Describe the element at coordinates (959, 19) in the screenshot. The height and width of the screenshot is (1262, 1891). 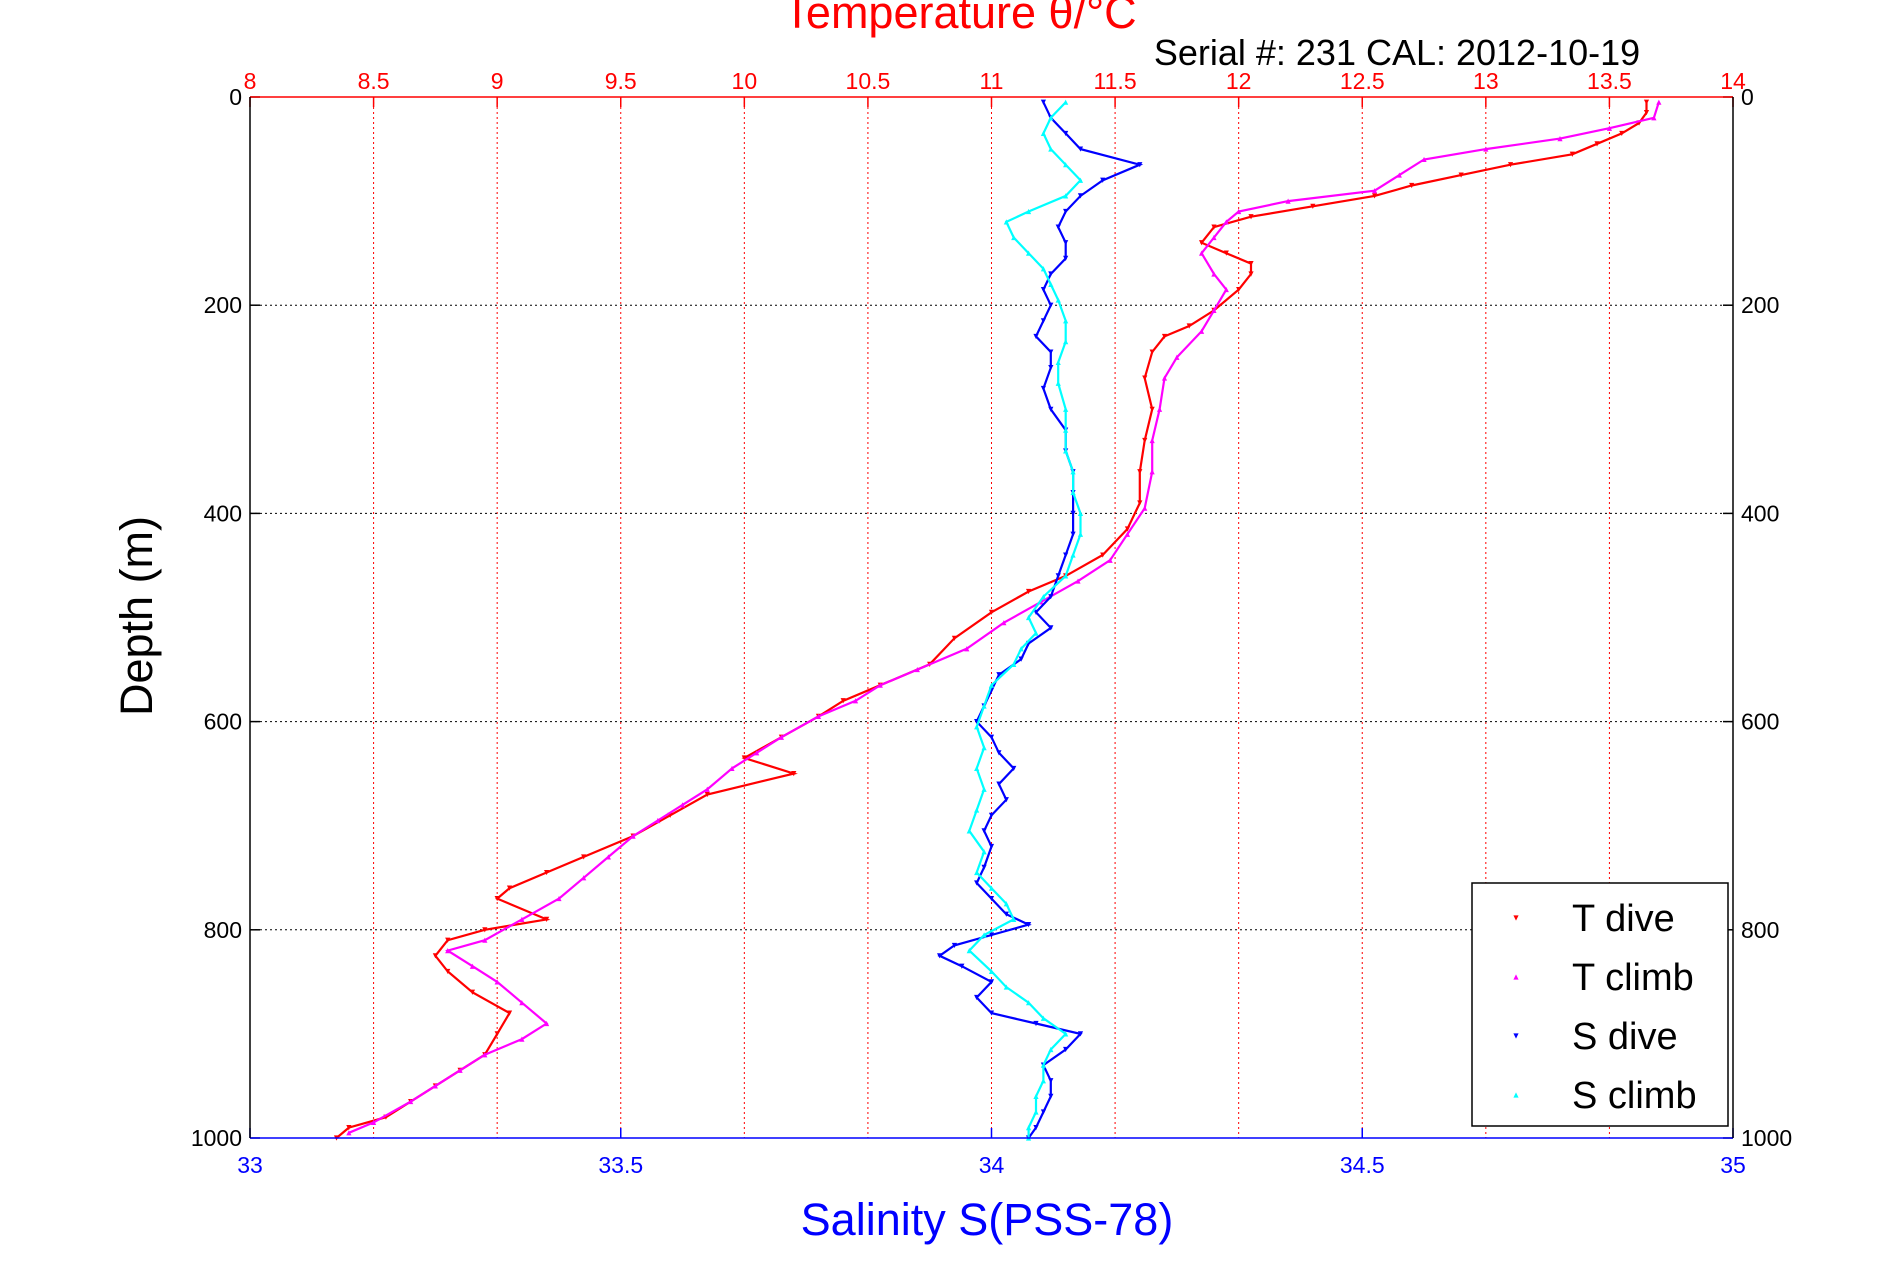
I see `chart-title: Temperature θ/°C` at that location.